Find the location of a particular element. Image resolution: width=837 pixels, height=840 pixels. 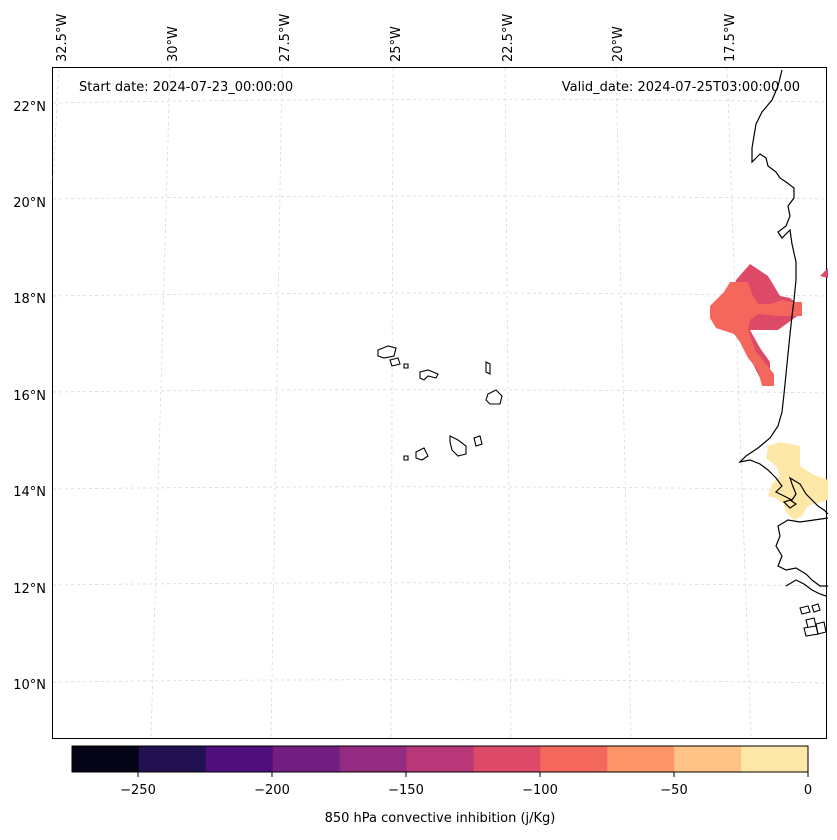

island-santiago is located at coordinates (458, 446).